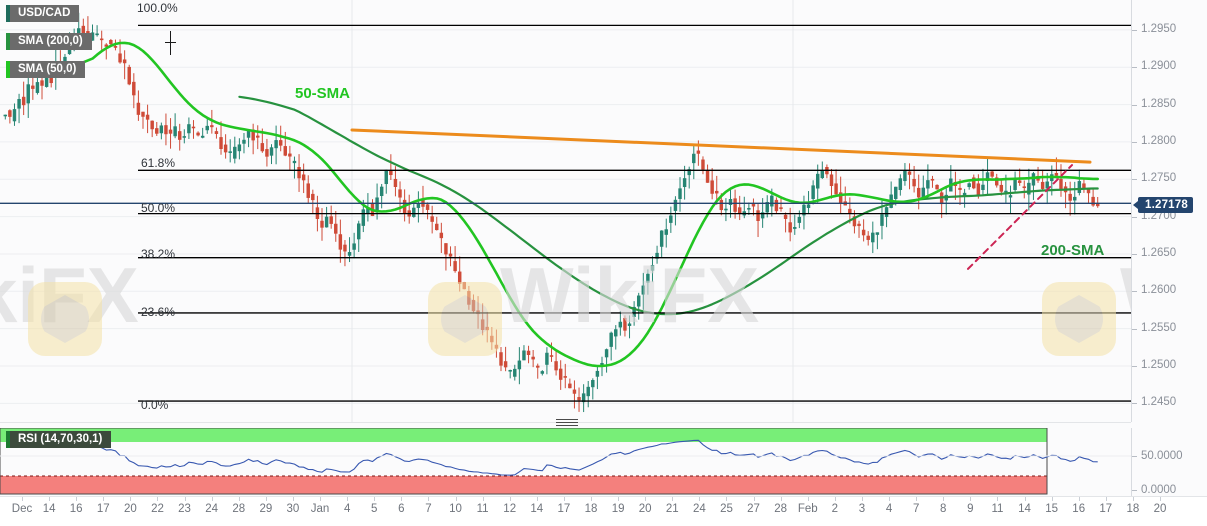  I want to click on date-axis-label: 2, so click(835, 509).